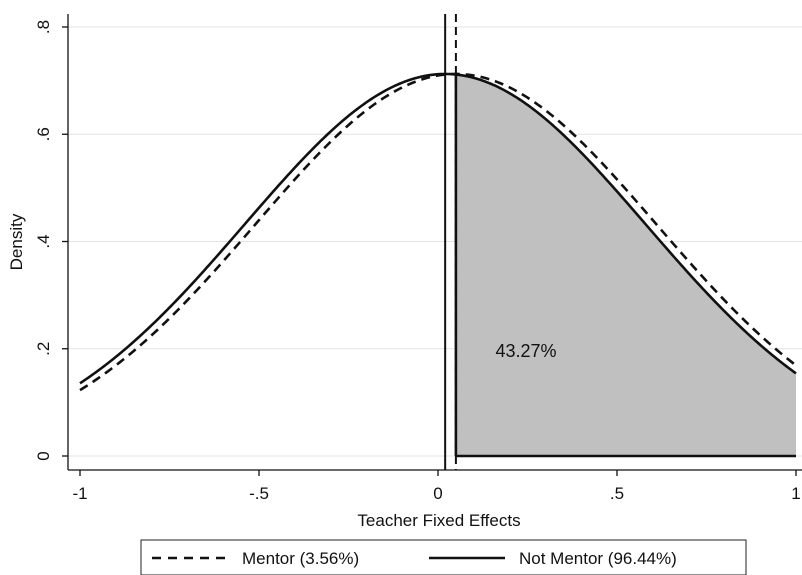  Describe the element at coordinates (525, 351) in the screenshot. I see `shaded-area-annotation: 43.27%` at that location.